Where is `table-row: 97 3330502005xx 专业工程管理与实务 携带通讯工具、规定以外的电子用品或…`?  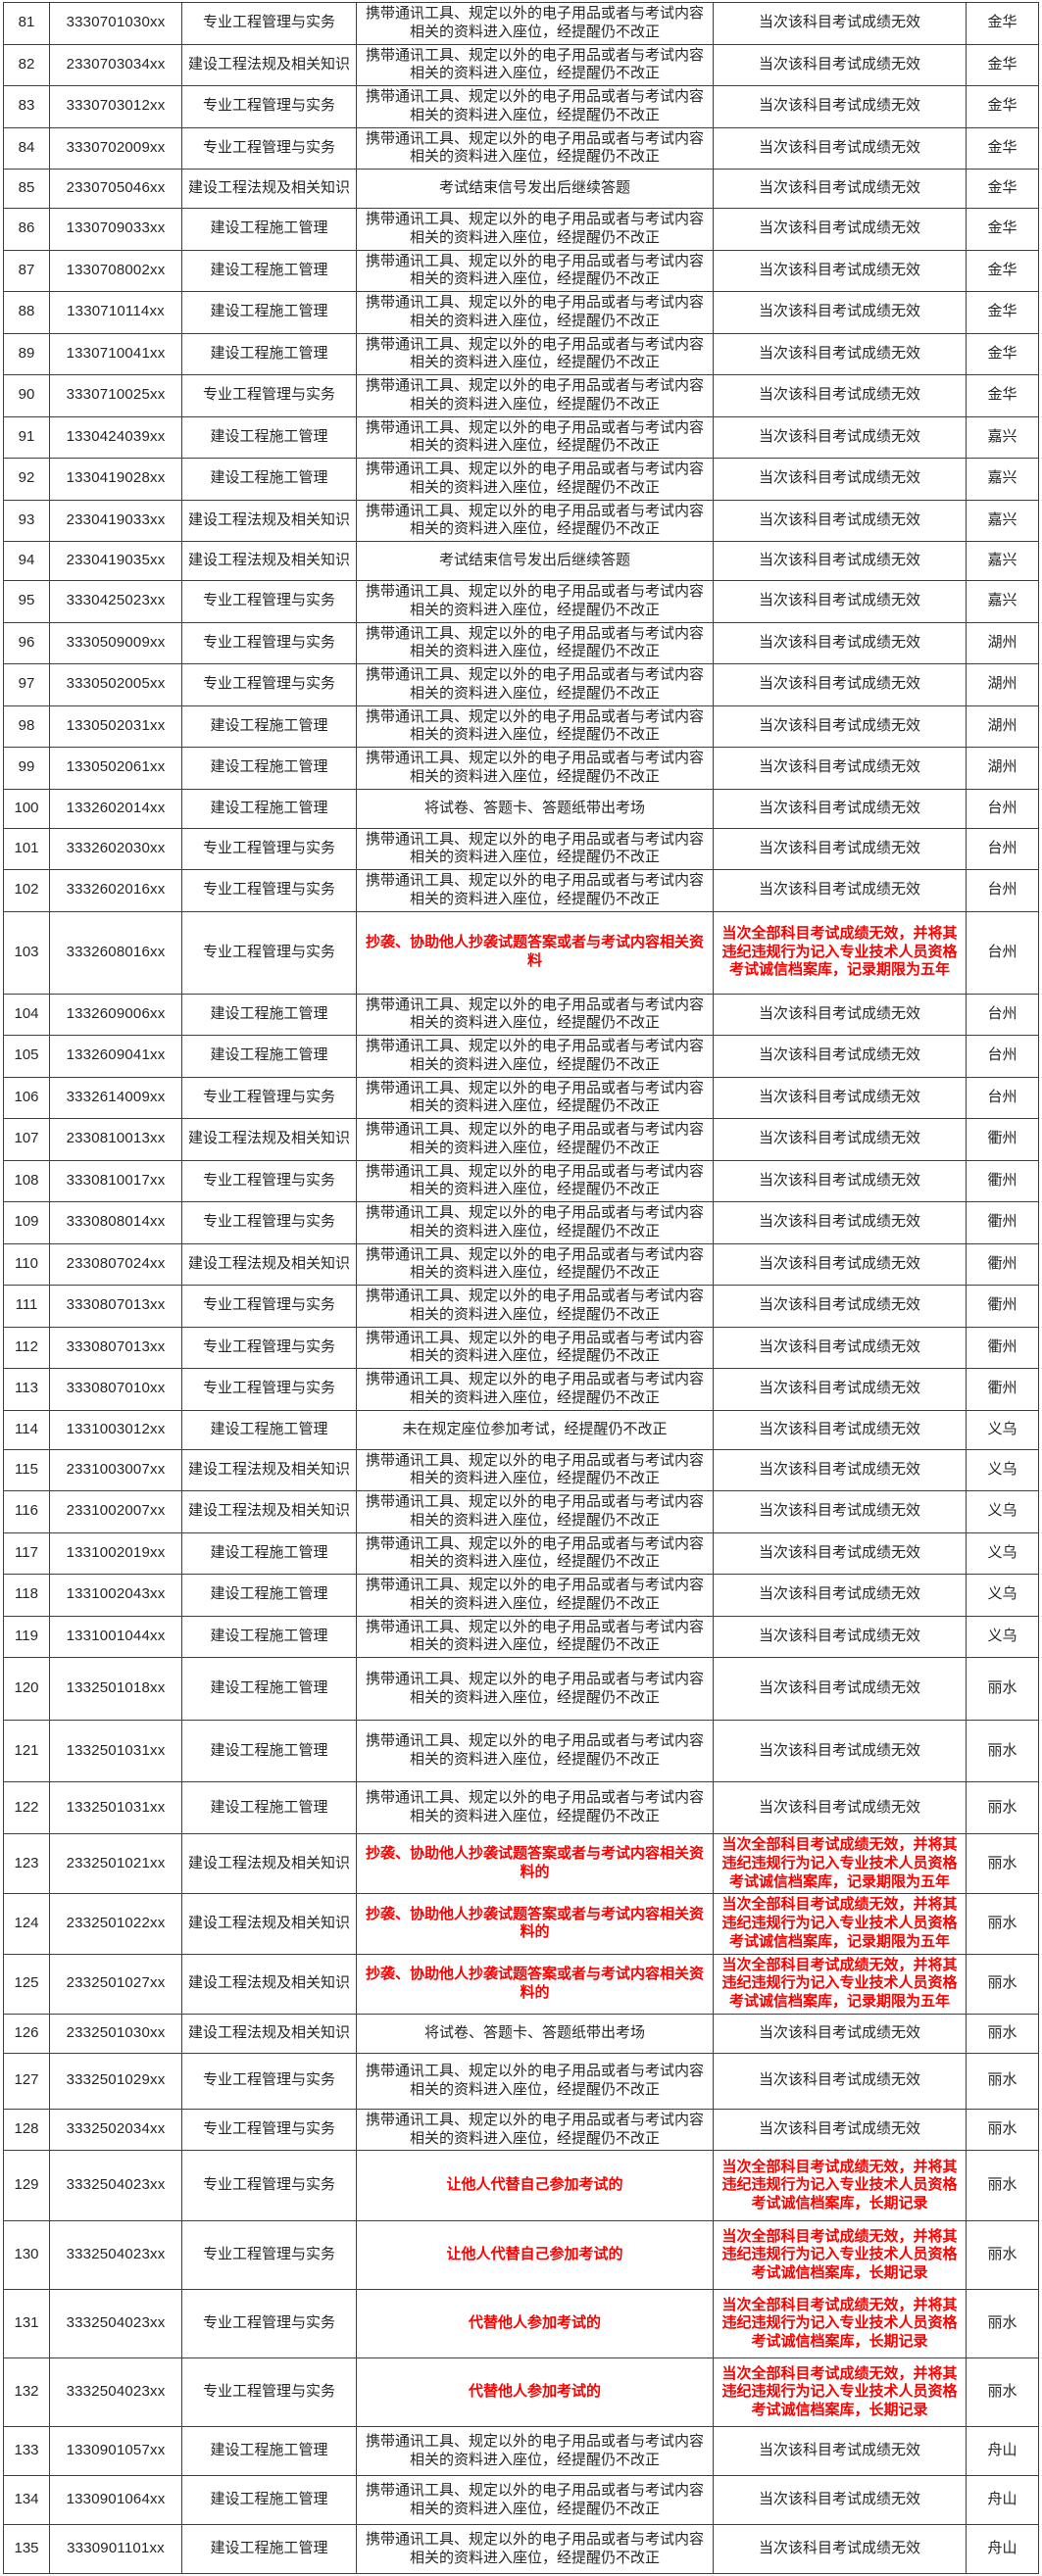 table-row: 97 3330502005xx 专业工程管理与实务 携带通讯工具、规定以外的电子用品或… is located at coordinates (521, 684).